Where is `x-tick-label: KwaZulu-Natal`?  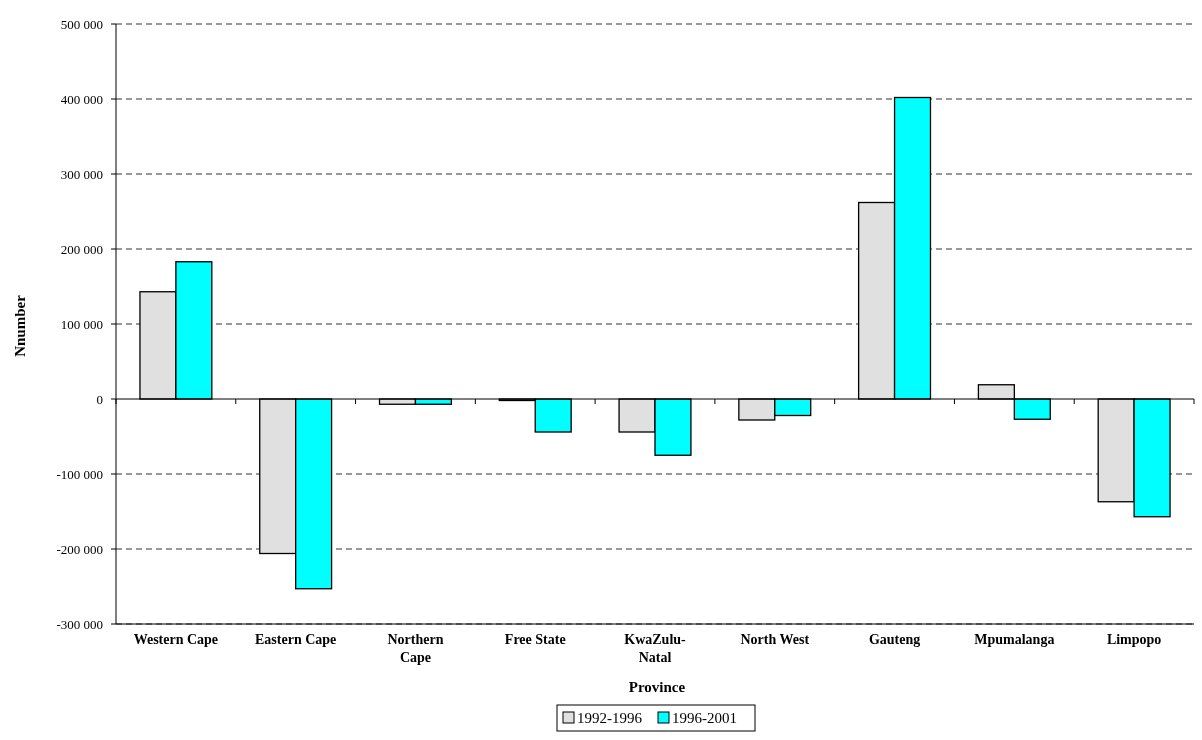 x-tick-label: KwaZulu-Natal is located at coordinates (655, 648).